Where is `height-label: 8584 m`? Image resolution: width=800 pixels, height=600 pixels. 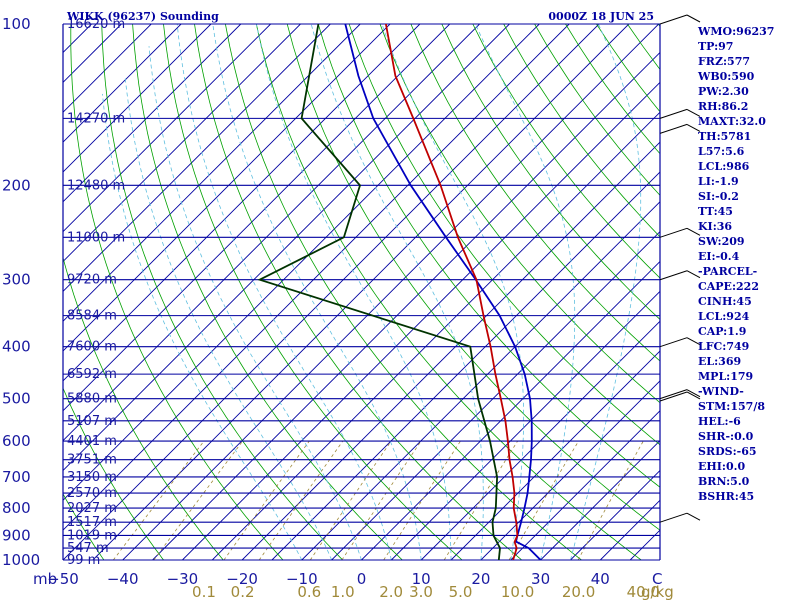
height-label: 8584 m is located at coordinates (92, 316).